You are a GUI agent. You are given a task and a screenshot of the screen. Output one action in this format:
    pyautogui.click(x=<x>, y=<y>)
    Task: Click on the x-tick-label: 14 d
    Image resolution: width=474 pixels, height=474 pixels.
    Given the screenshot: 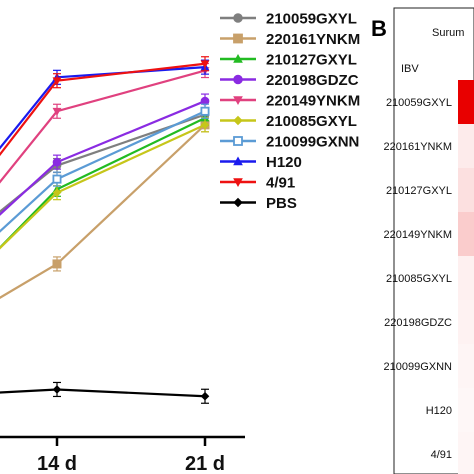 What is the action you would take?
    pyautogui.click(x=57, y=463)
    